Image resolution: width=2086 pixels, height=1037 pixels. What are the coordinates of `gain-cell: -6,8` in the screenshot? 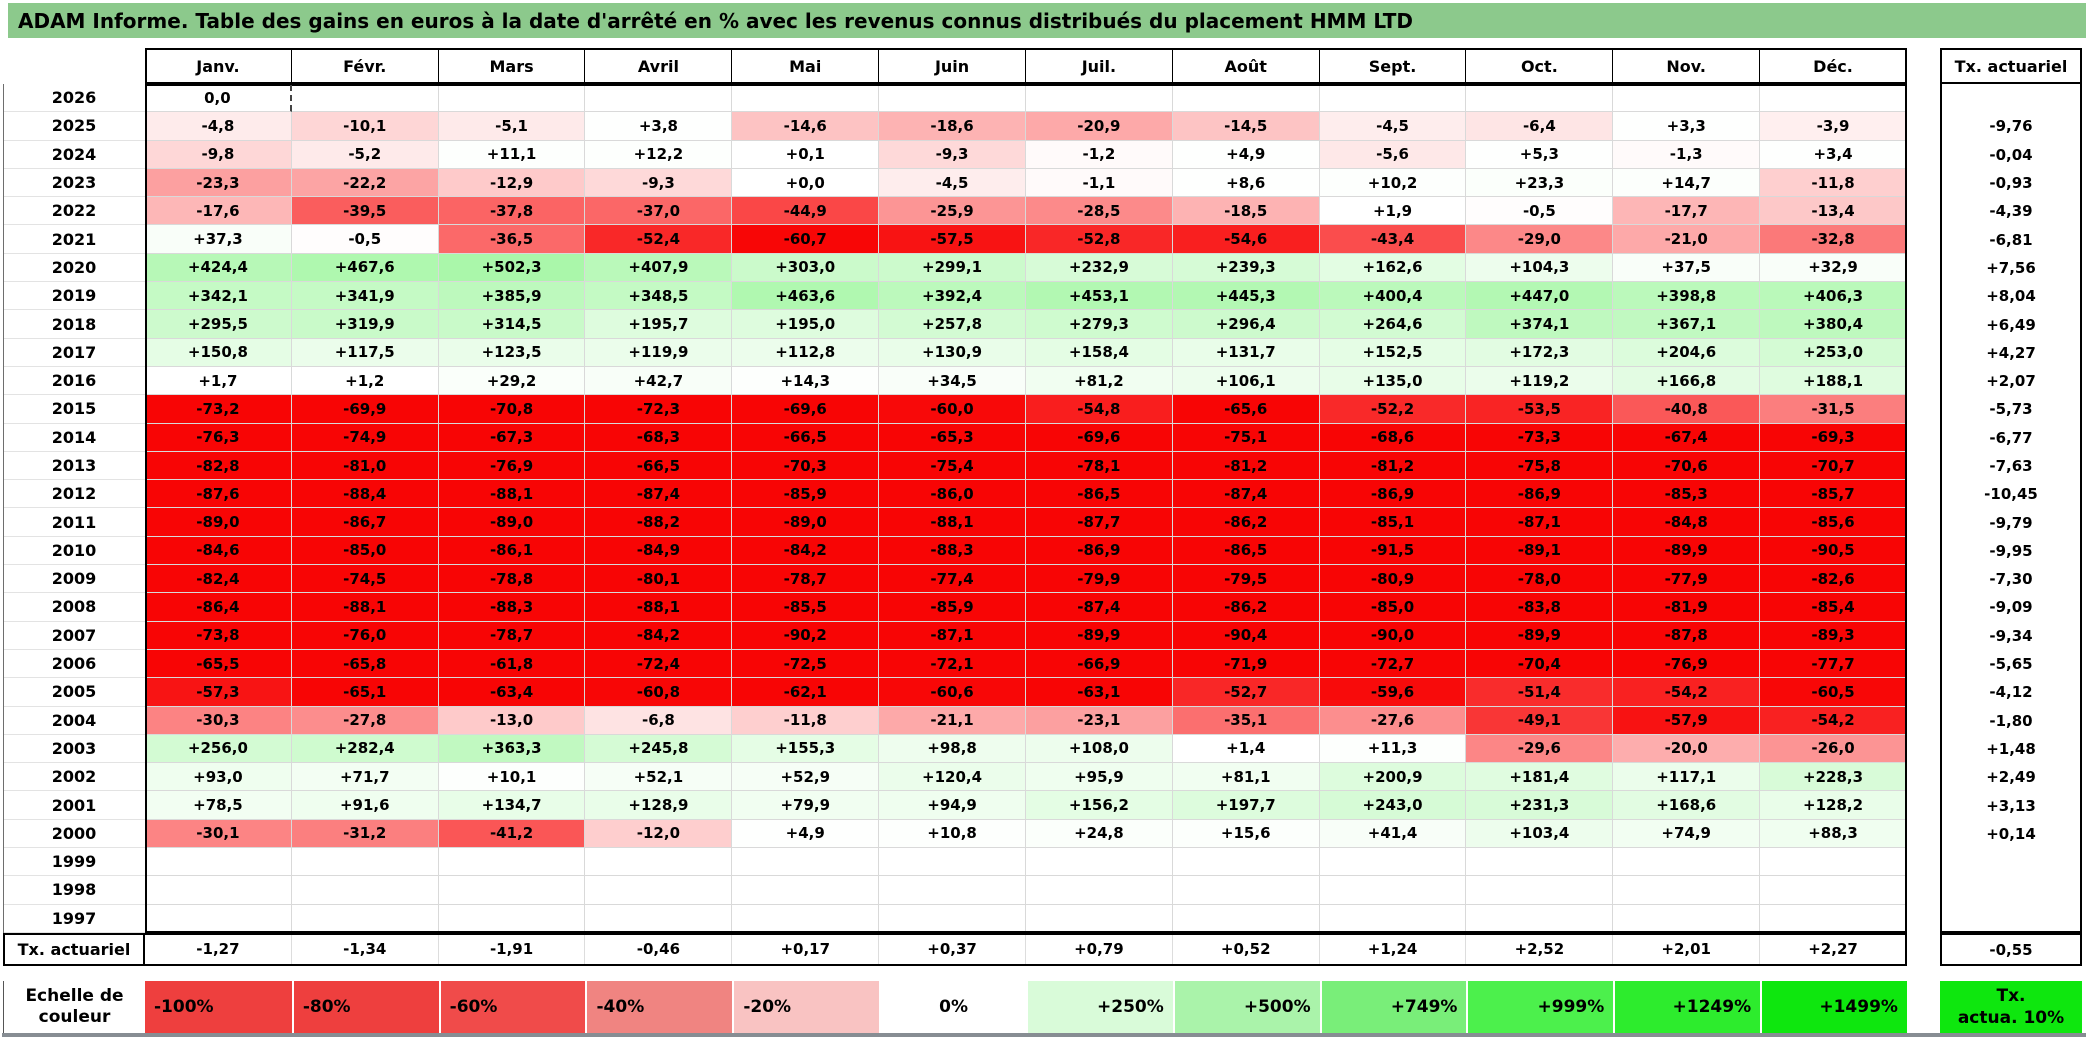 It's located at (659, 720).